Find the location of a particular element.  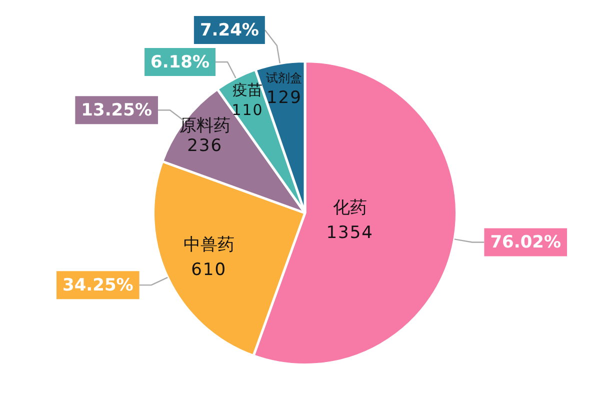

text: 13.25% is located at coordinates (116, 110).